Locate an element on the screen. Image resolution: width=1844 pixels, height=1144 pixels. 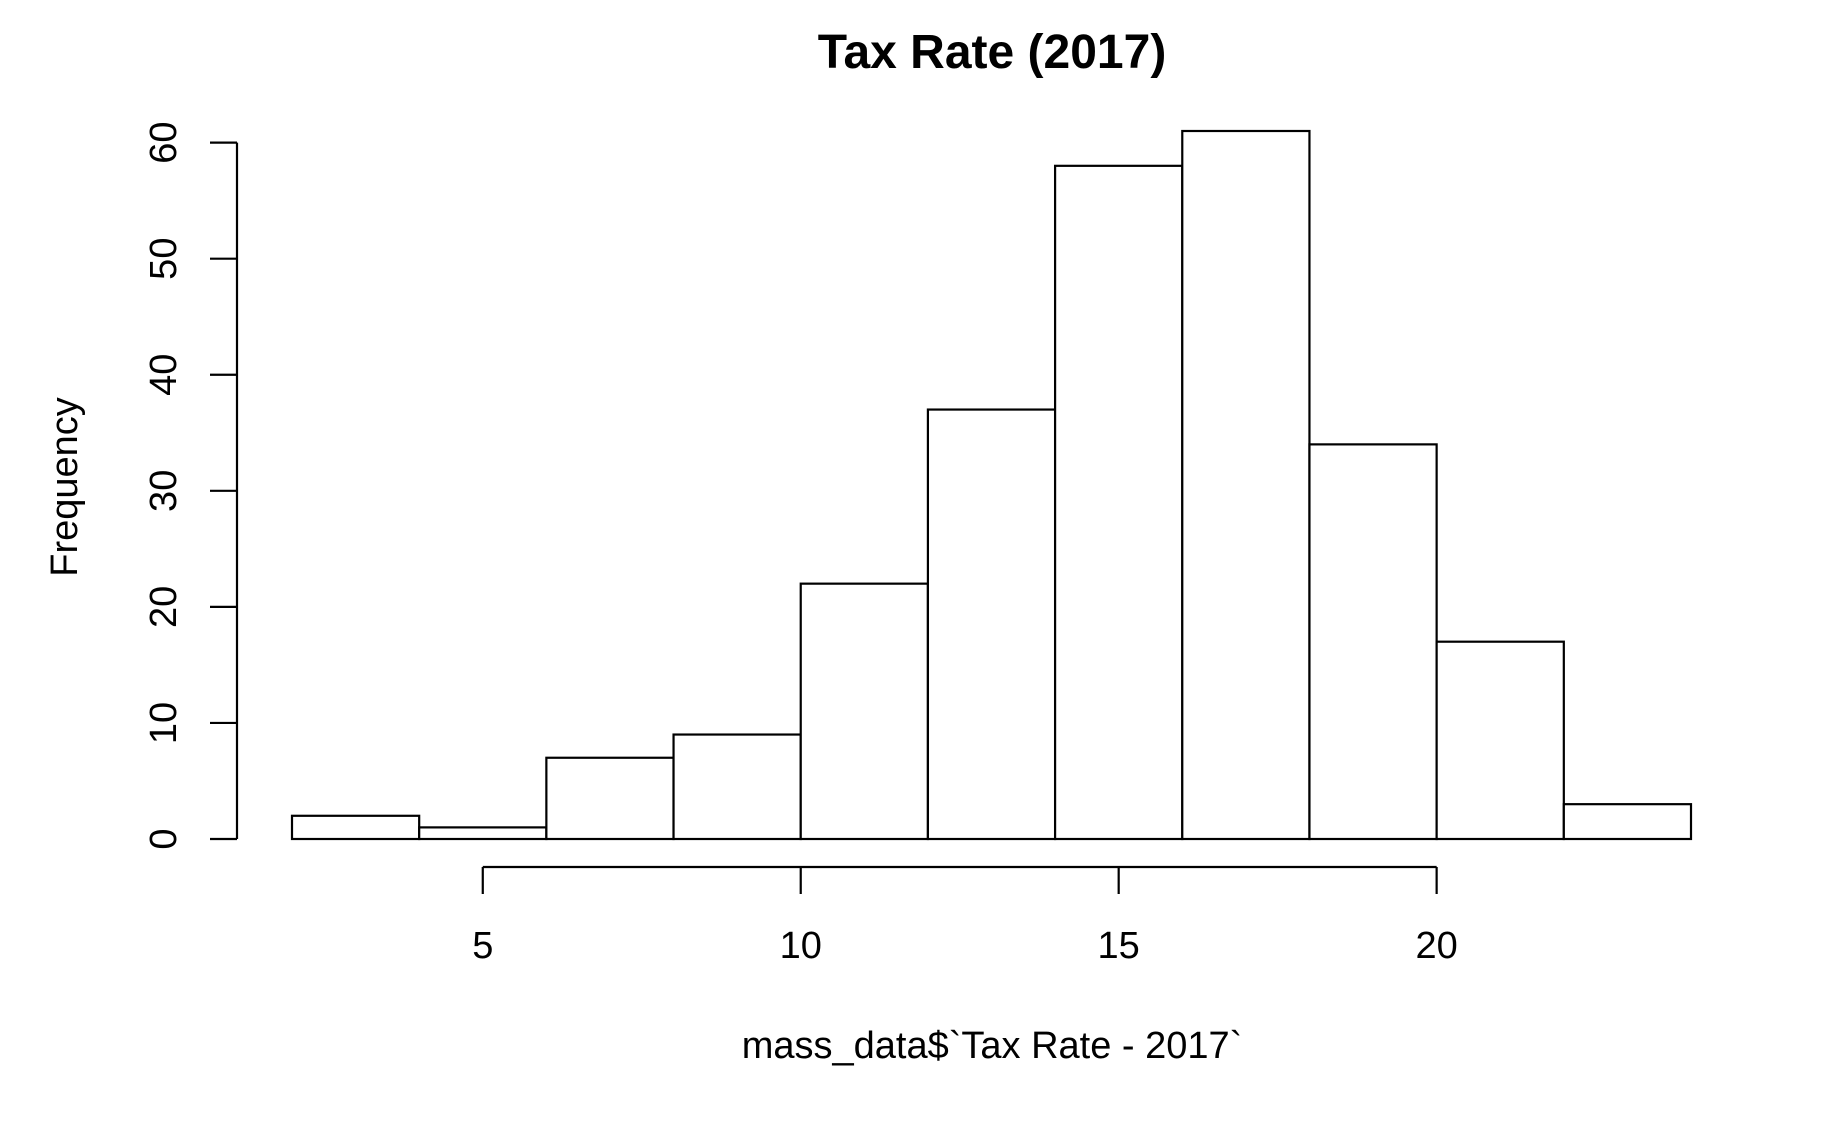
y-tick-label: 30 is located at coordinates (164, 491).